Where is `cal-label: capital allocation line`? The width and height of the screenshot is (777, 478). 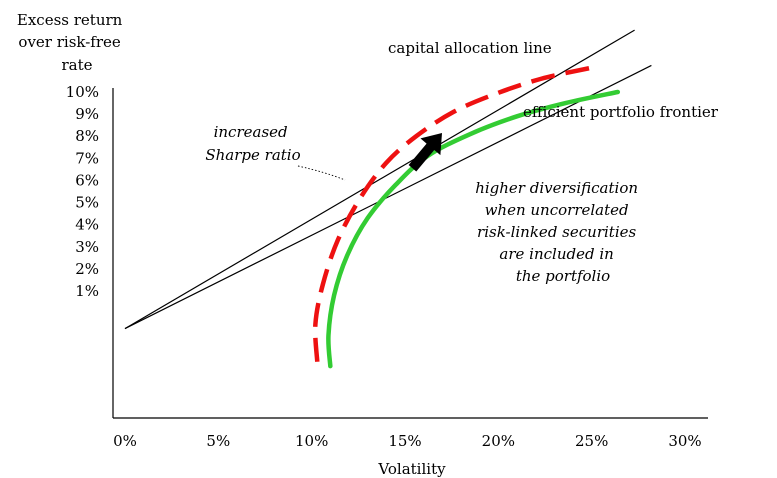 cal-label: capital allocation line is located at coordinates (470, 48).